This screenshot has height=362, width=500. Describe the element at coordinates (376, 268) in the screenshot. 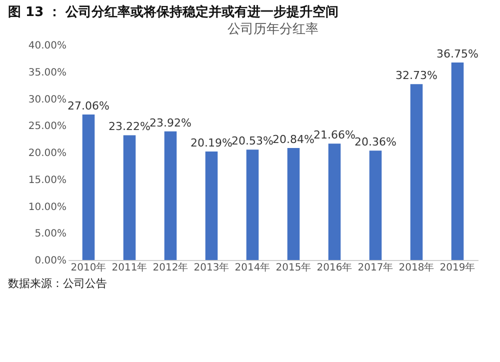

I see `x-tick-label: 2017年` at that location.